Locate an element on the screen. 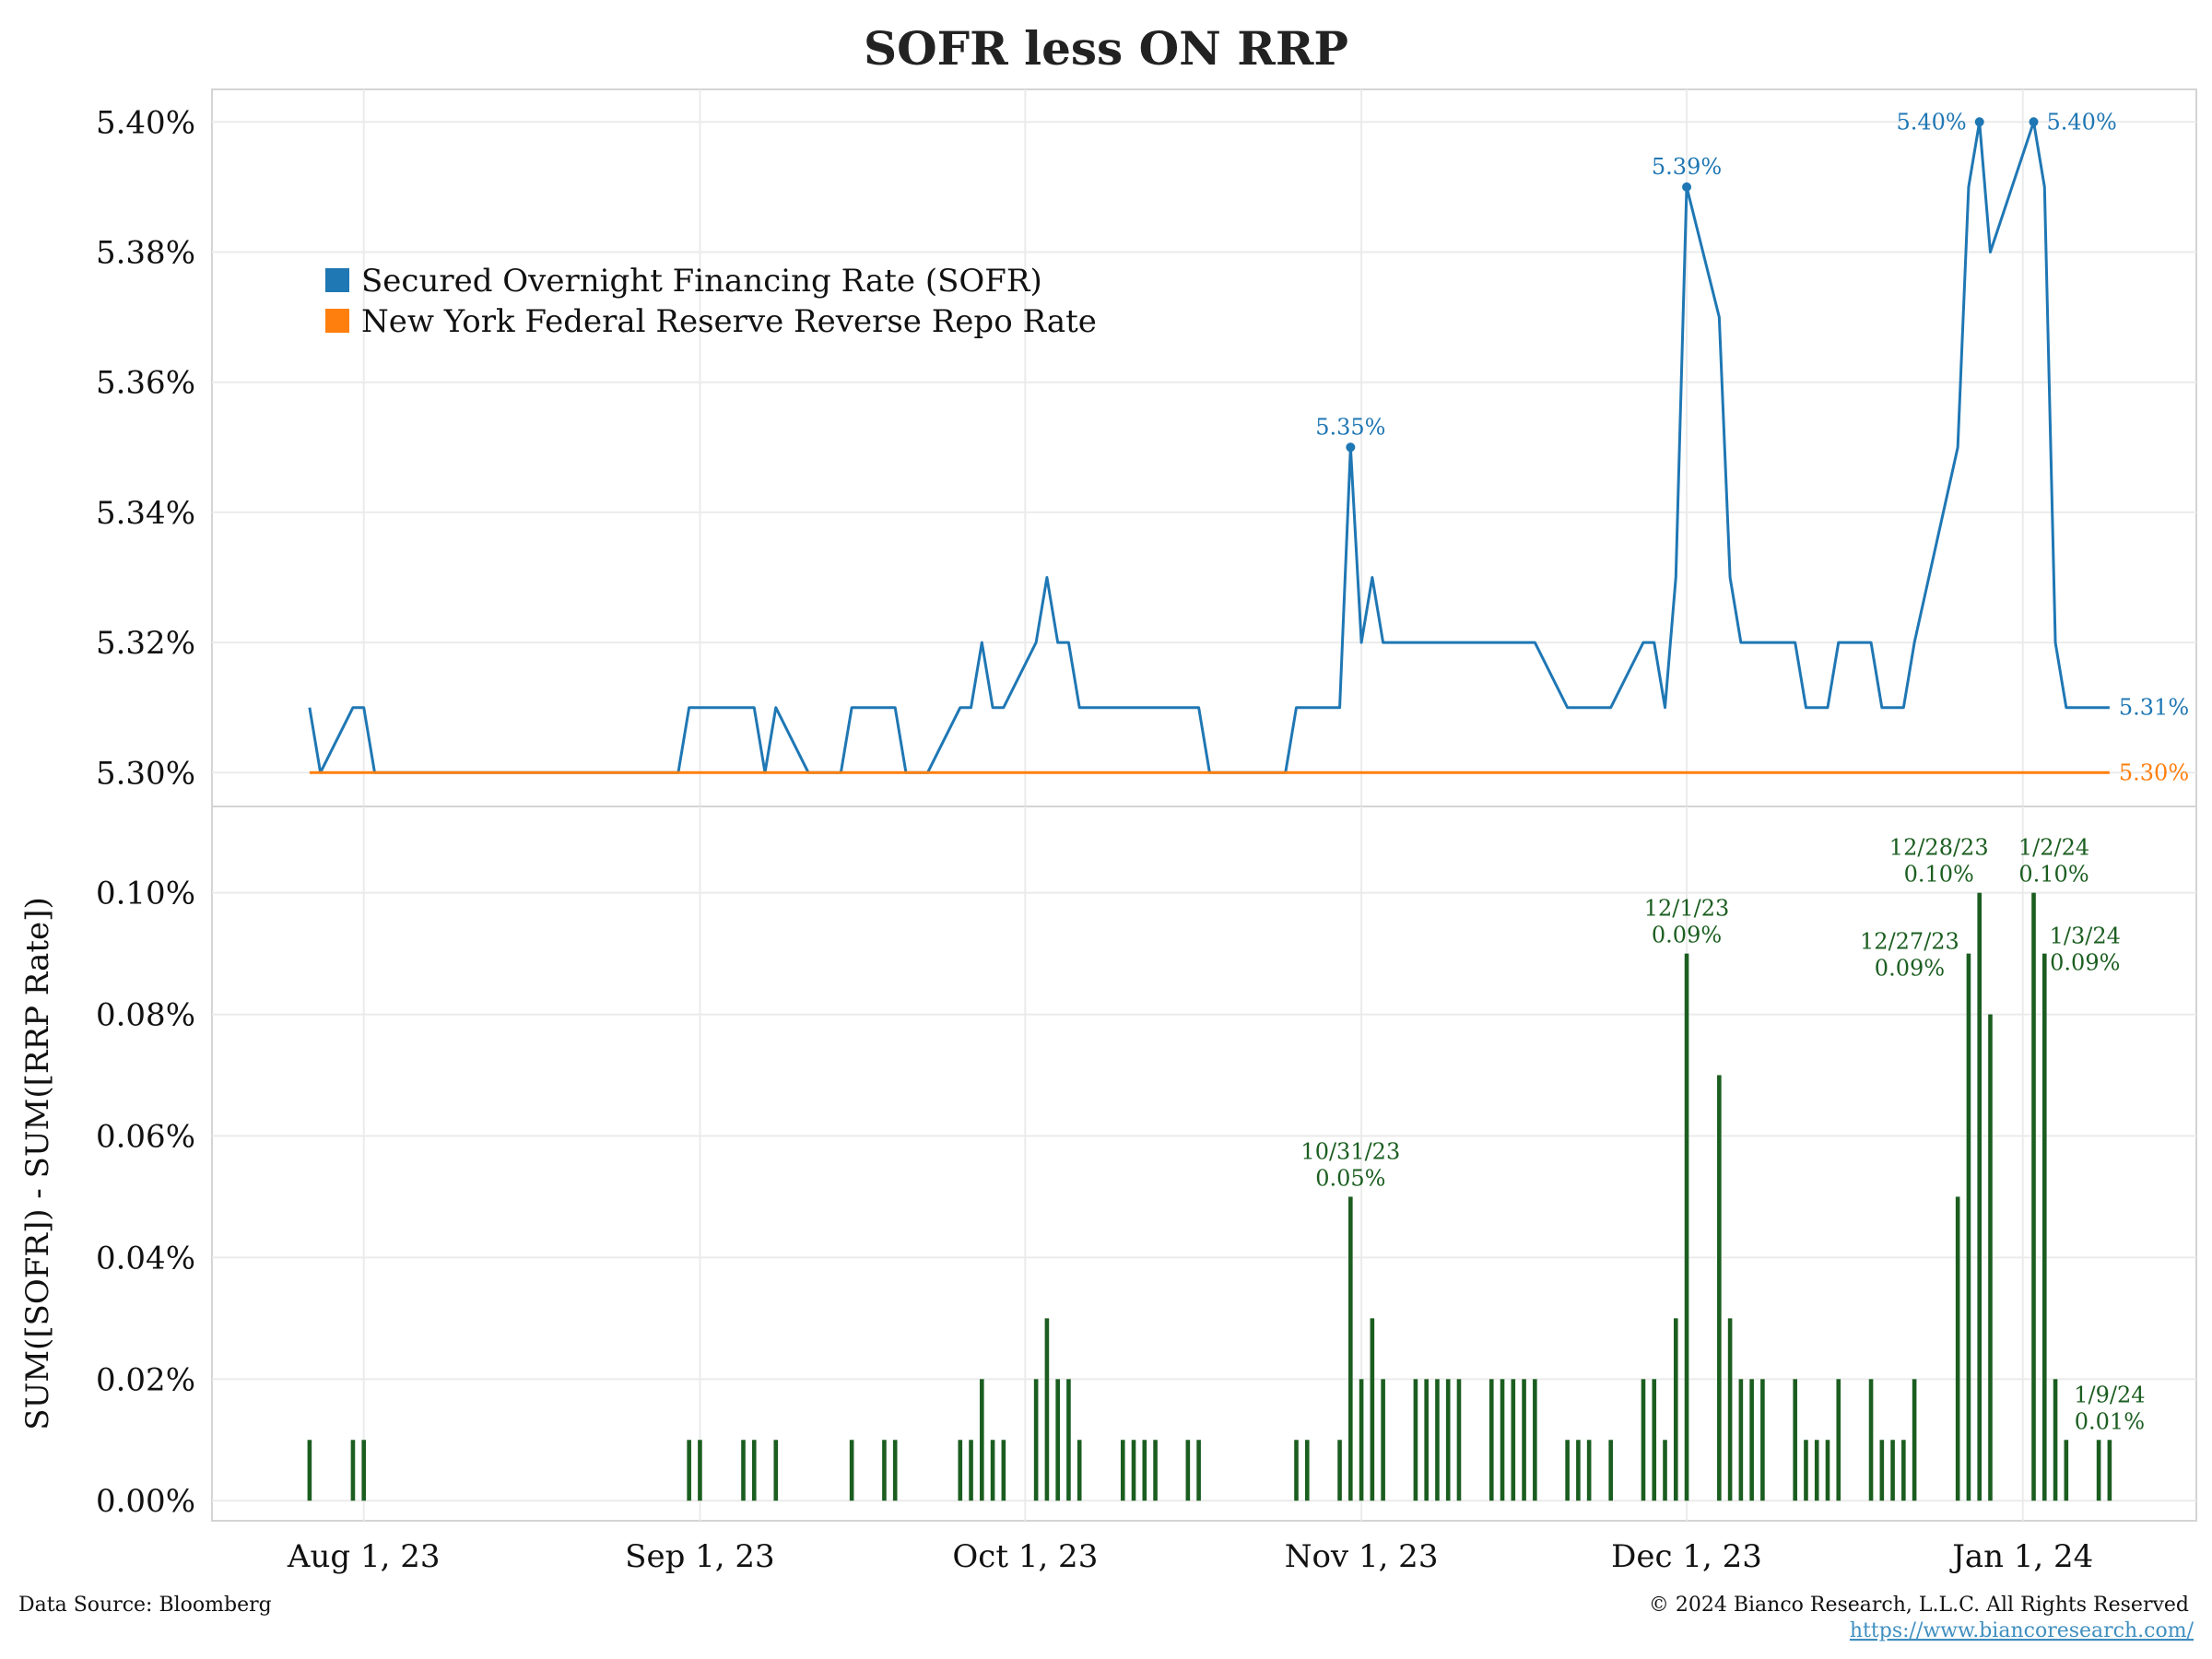 This screenshot has width=2212, height=1659. y-tick-label: 5.30% is located at coordinates (145, 773).